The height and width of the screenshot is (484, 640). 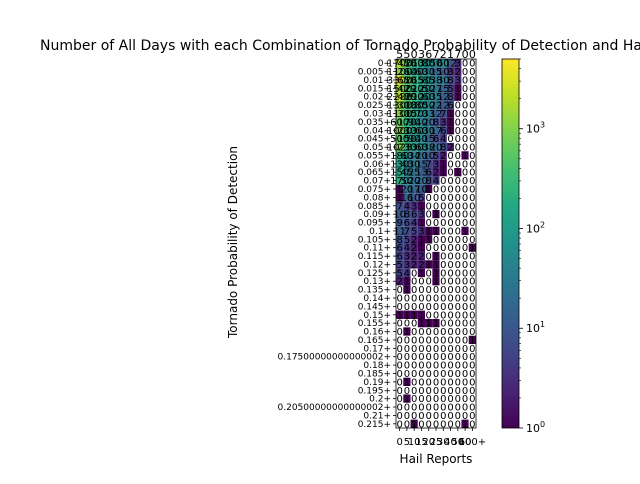 I want to click on cell-value-label: 80, so click(x=428, y=64).